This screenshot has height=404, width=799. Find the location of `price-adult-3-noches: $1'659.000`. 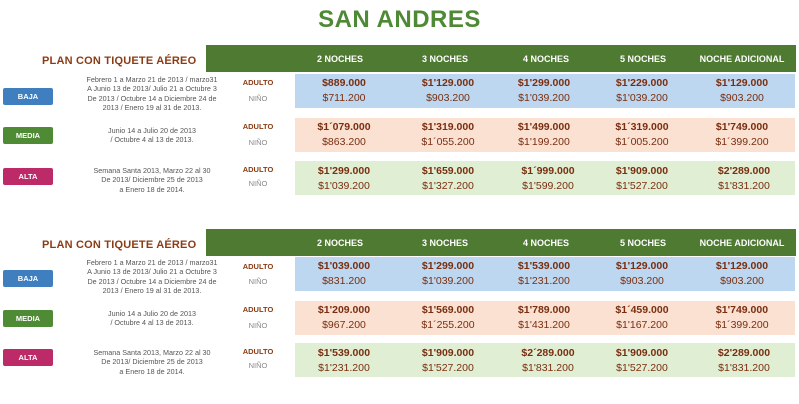

price-adult-3-noches: $1'659.000 is located at coordinates (448, 171).